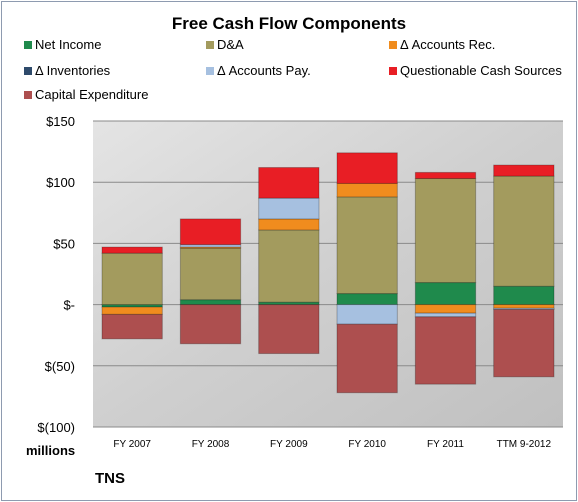 The width and height of the screenshot is (578, 502). I want to click on legend-label: D&A, so click(230, 44).